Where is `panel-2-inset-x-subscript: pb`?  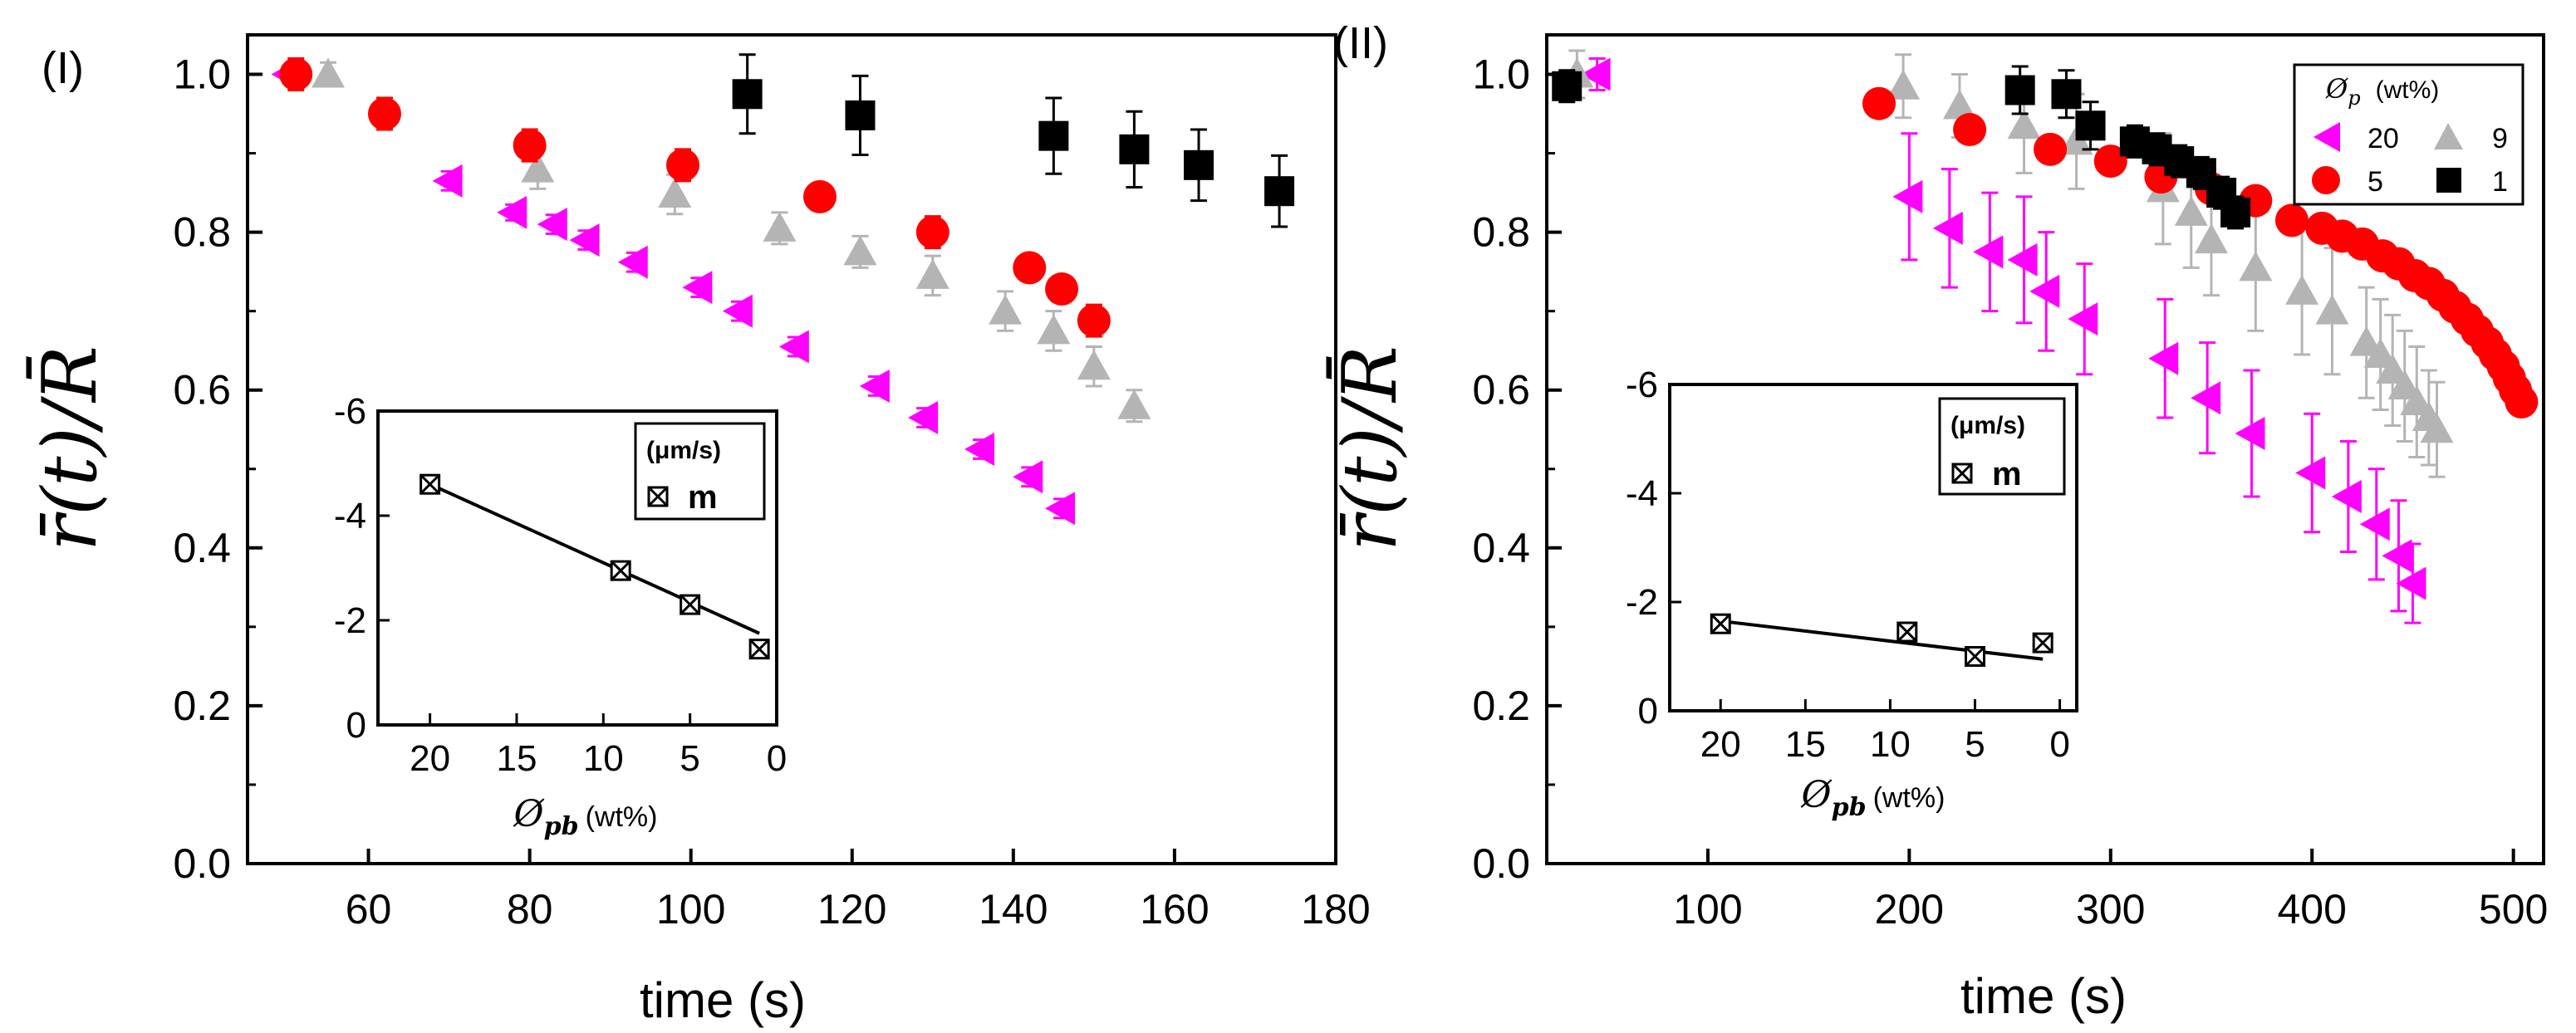
panel-2-inset-x-subscript: pb is located at coordinates (1849, 807).